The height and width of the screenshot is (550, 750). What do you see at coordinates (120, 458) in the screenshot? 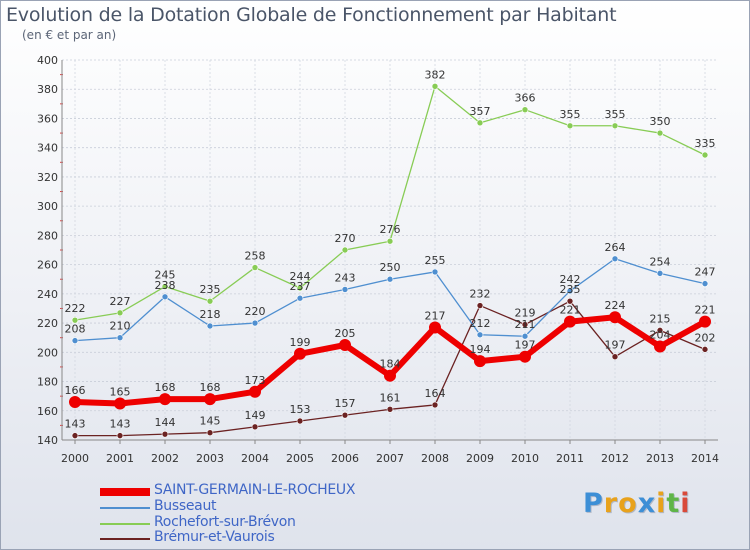
I see `x-tick-label: 2001` at bounding box center [120, 458].